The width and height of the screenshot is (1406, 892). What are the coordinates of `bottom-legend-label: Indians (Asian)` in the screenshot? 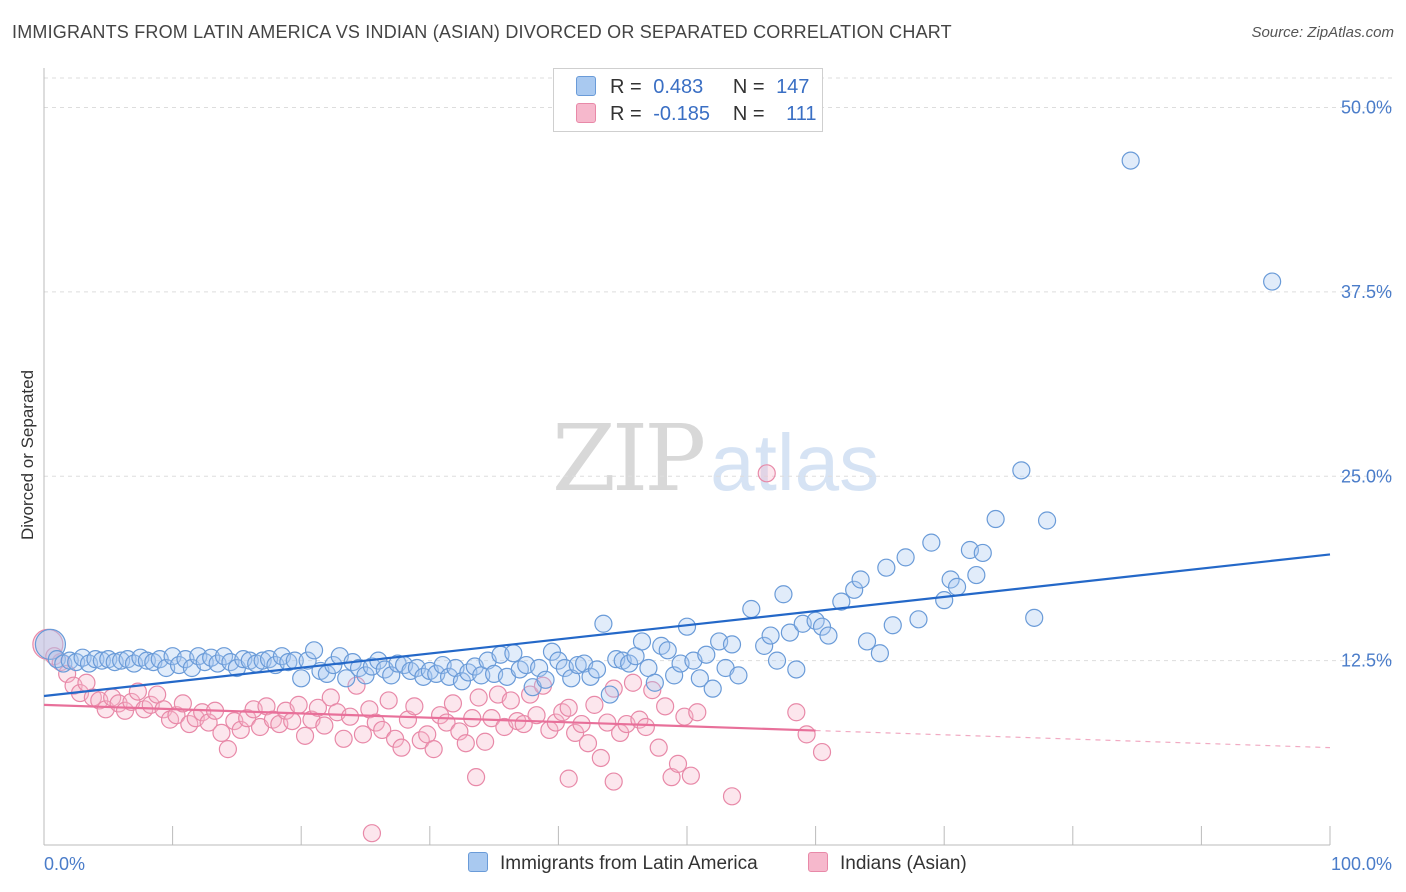 It's located at (903, 863).